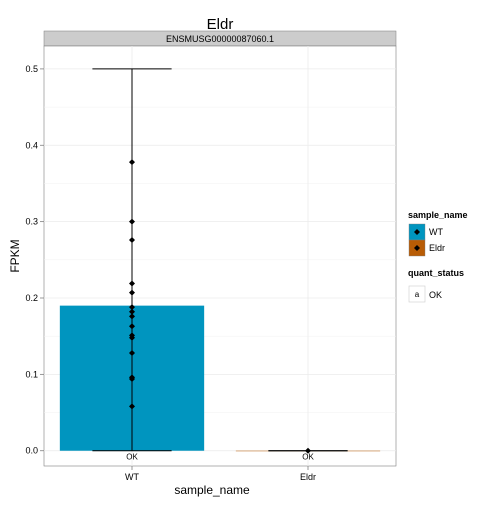  I want to click on y-axis: 0.0 0.1 0.2 0.3 0.4 0.5, so click(34, 260).